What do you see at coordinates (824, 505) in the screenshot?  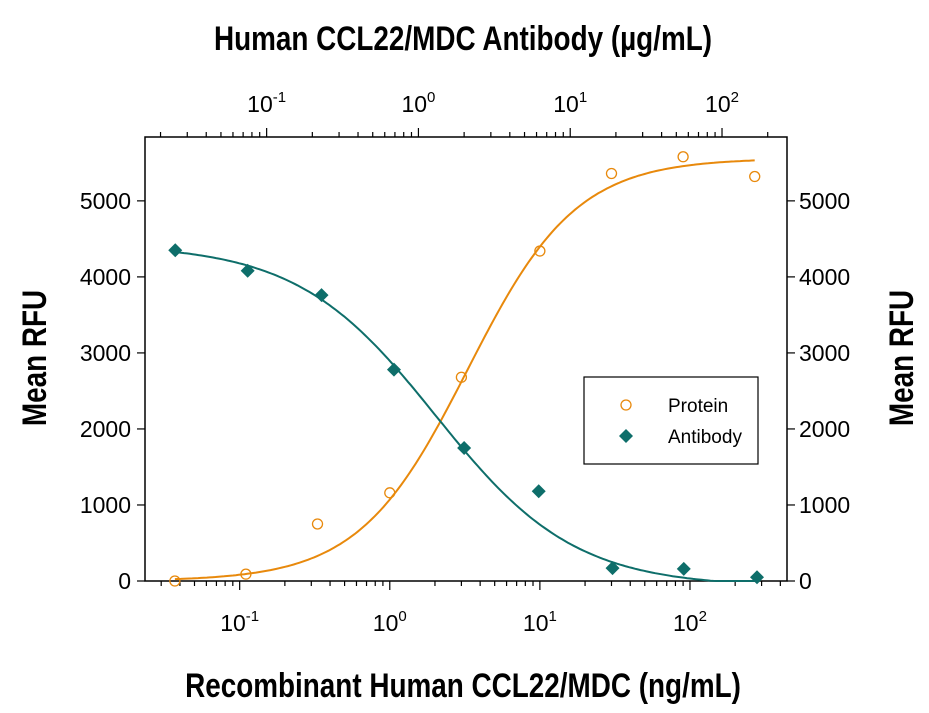 I see `right-y-tick-label: 1000` at bounding box center [824, 505].